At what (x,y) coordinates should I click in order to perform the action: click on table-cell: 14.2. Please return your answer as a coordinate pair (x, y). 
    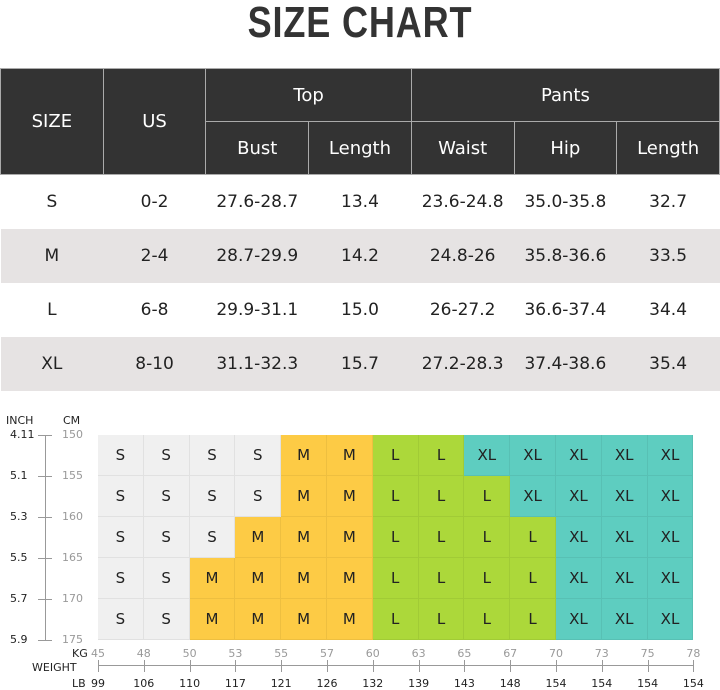
    Looking at the image, I should click on (360, 256).